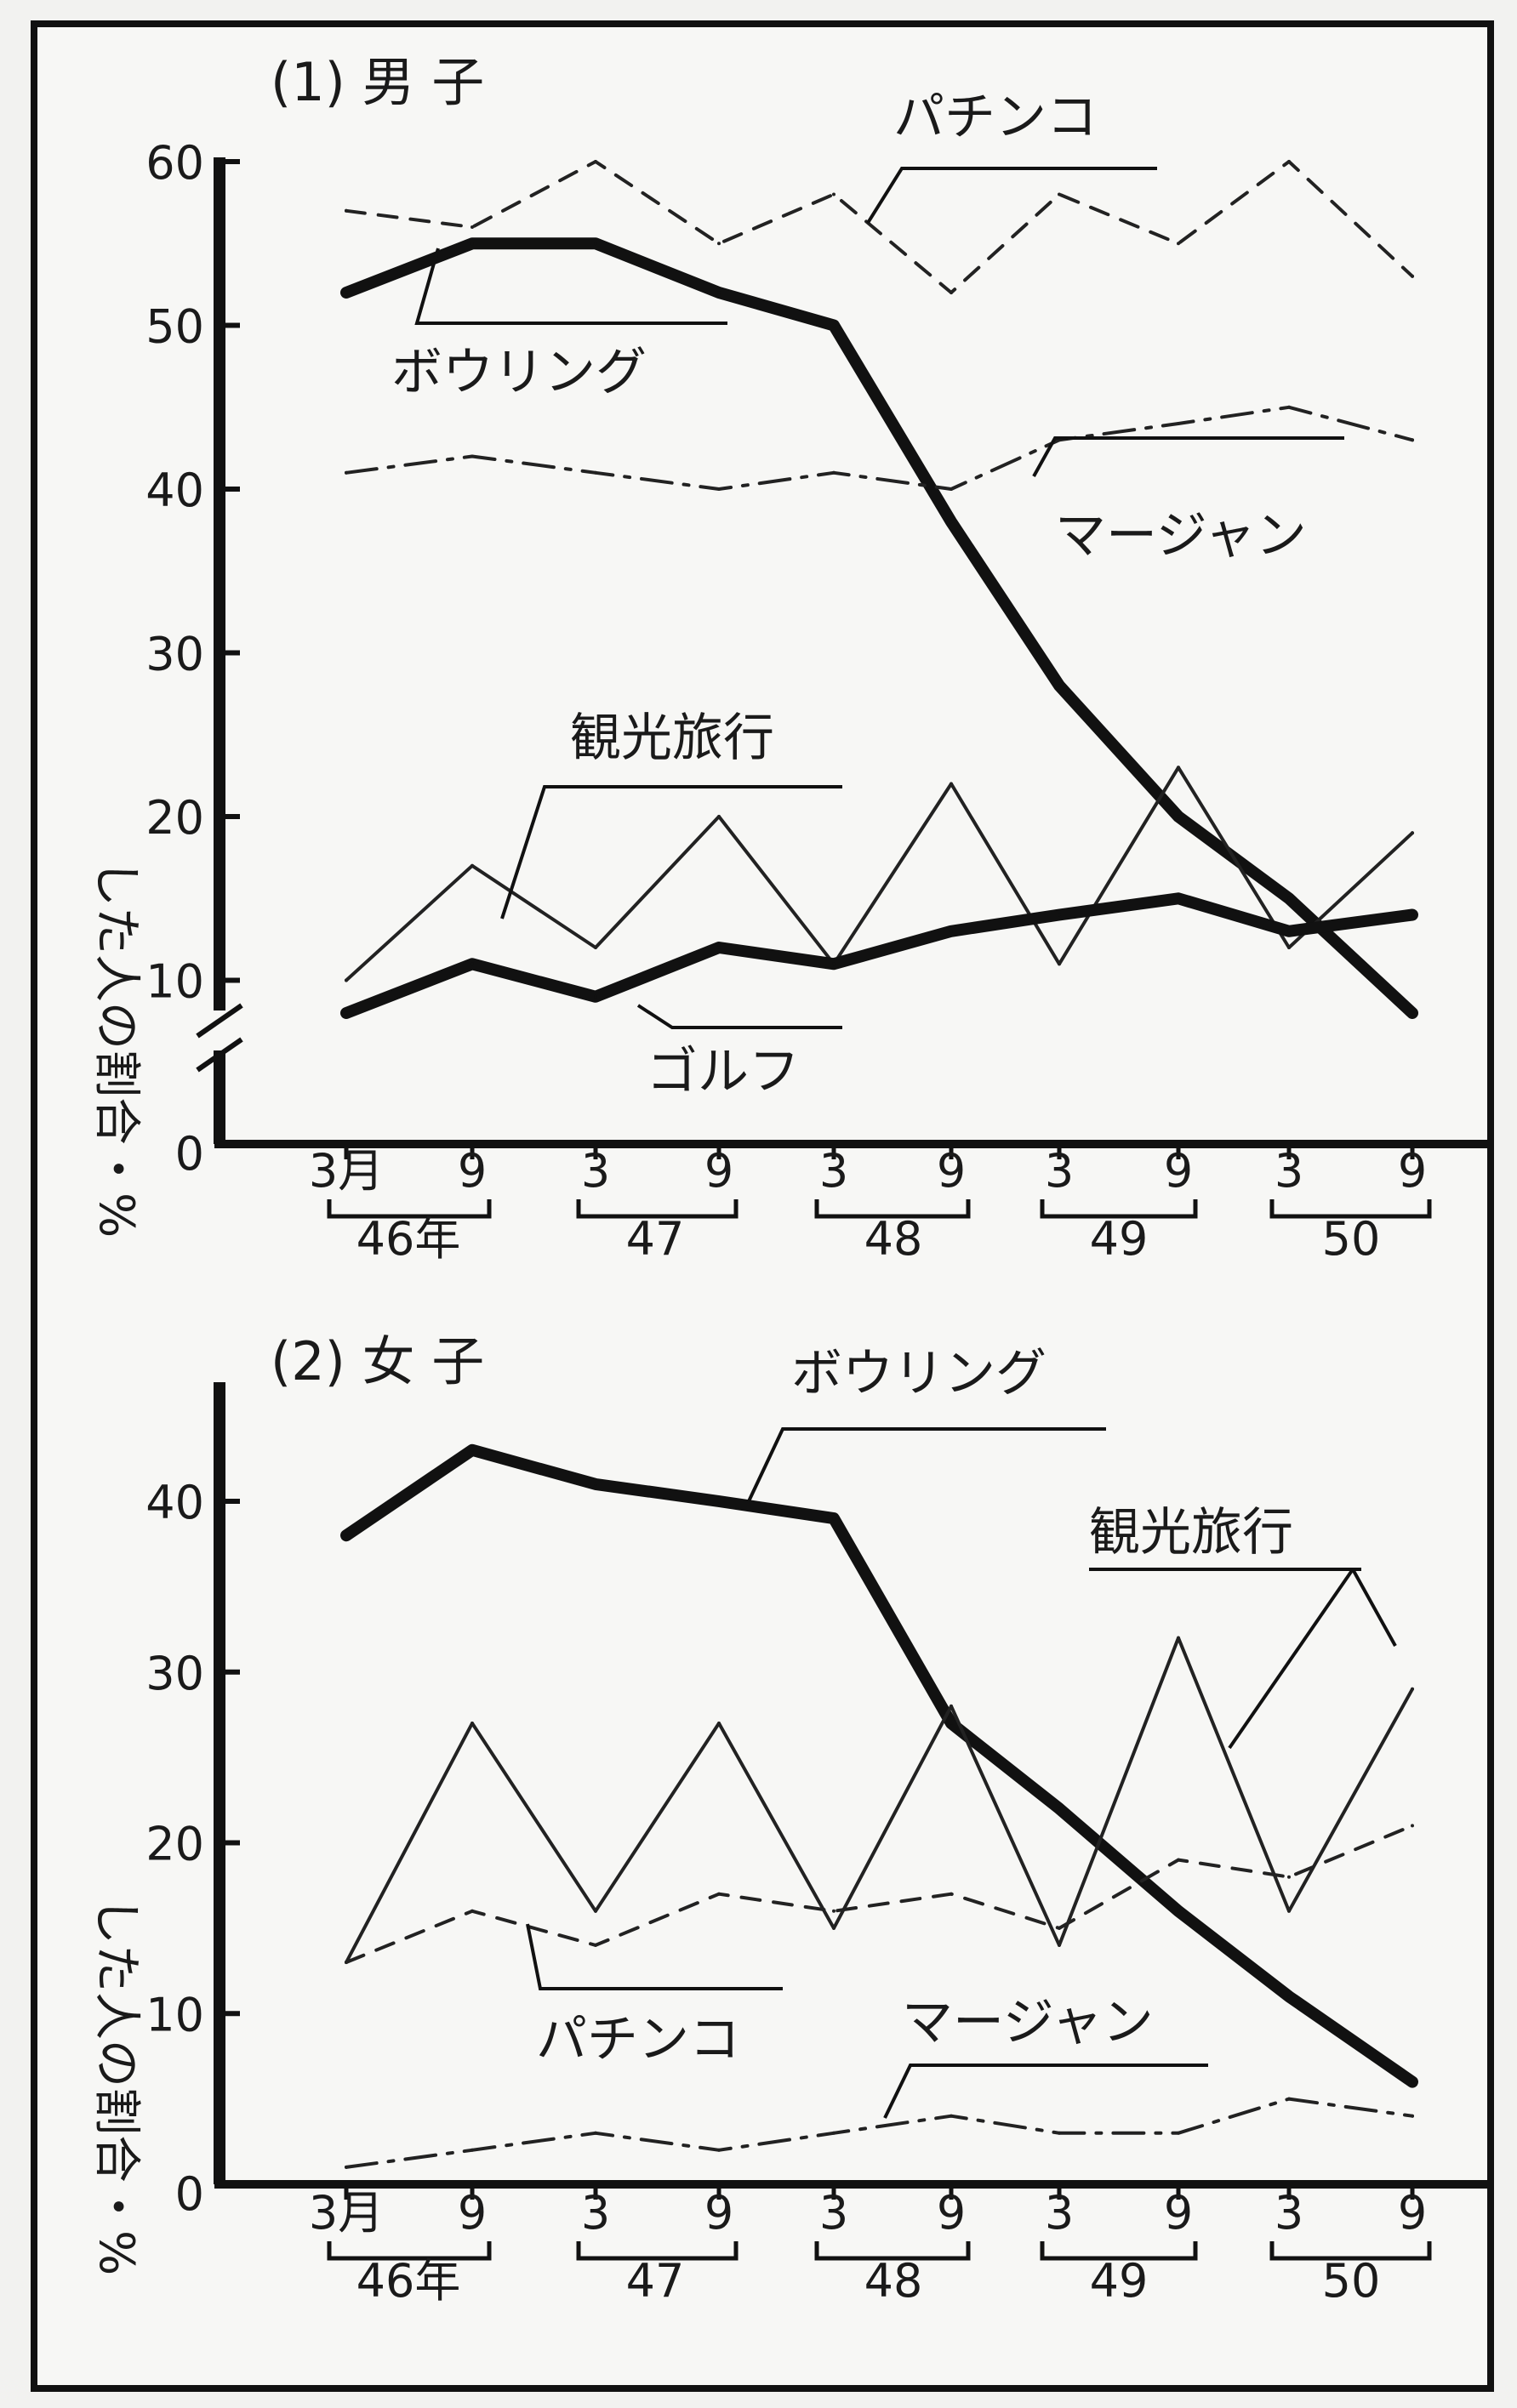 This screenshot has width=1517, height=2408. Describe the element at coordinates (377, 82) in the screenshot. I see `chart-title: (1) 男 子` at that location.